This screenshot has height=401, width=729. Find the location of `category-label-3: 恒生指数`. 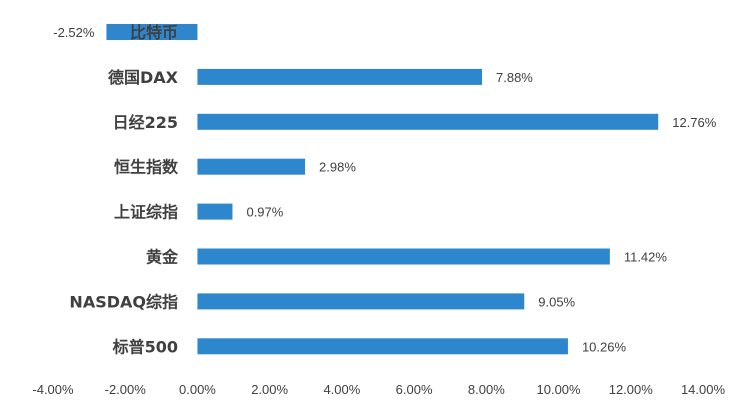

category-label-3: 恒生指数 is located at coordinates (146, 167).